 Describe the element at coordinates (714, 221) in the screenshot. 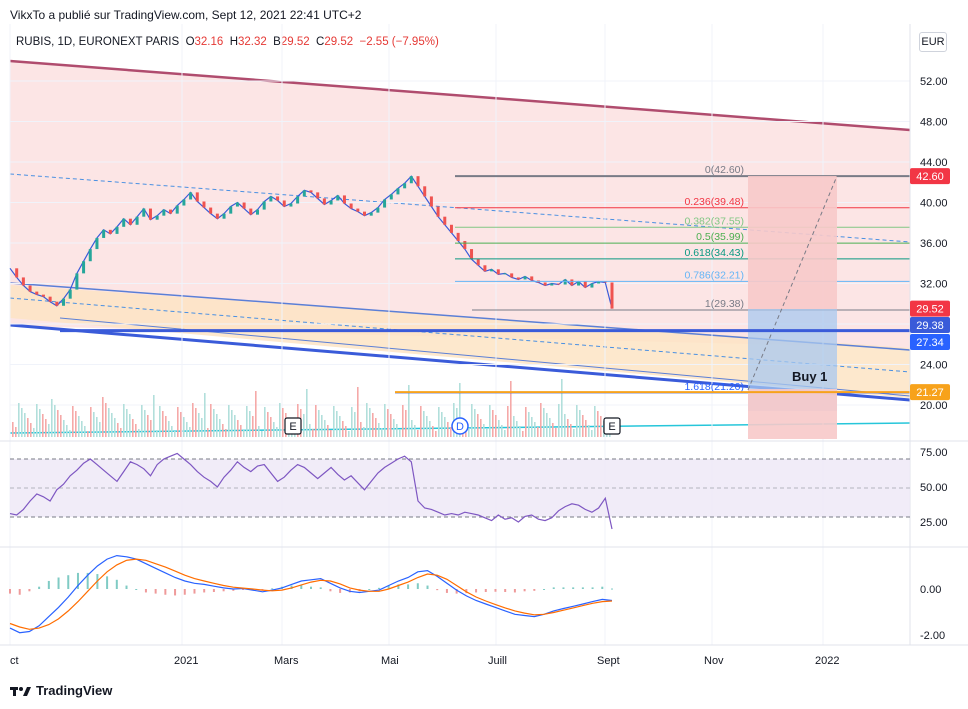

I see `fib-level-label: 0.382(37.55)` at that location.